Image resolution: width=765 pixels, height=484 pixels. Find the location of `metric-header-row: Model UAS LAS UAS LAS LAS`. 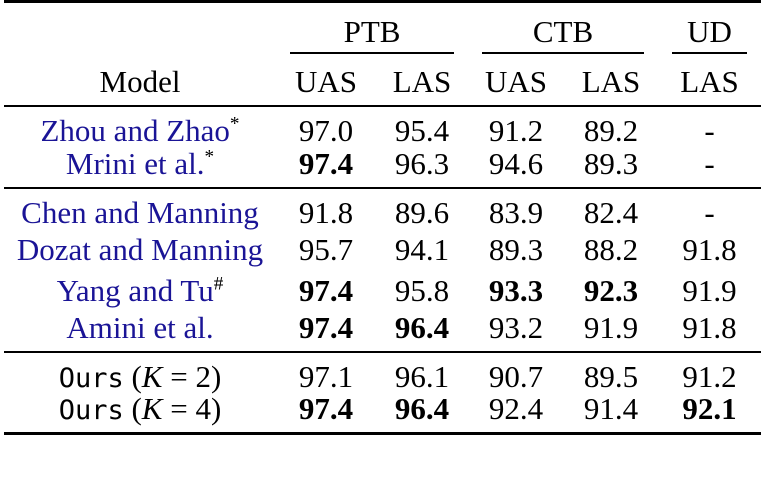

metric-header-row: Model UAS LAS UAS LAS LAS is located at coordinates (383, 80).